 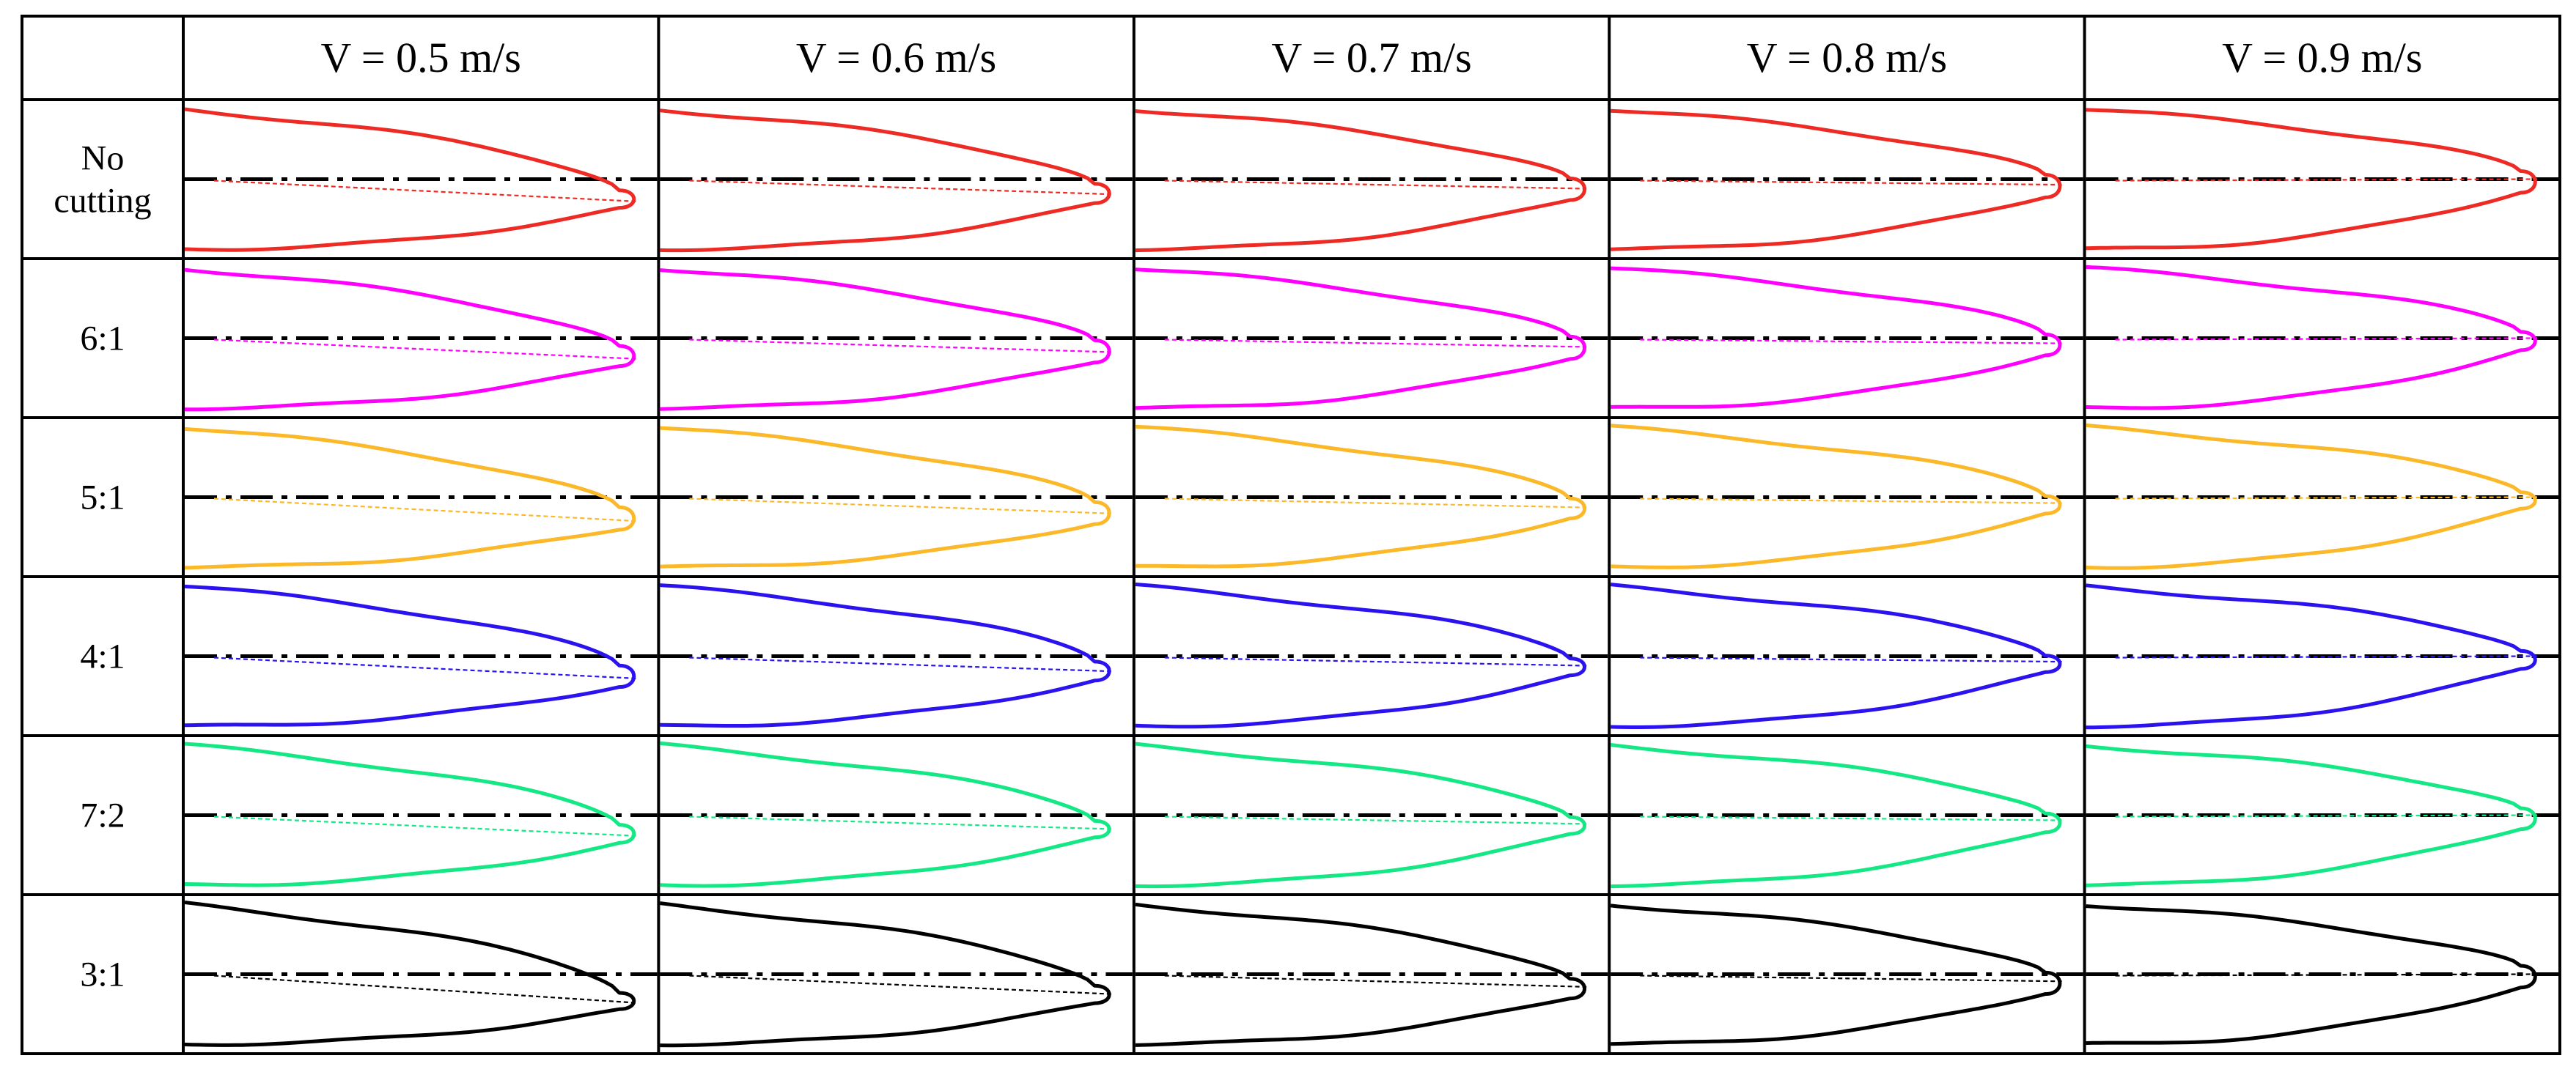 I want to click on row-label-text: 4:1, so click(x=102, y=656).